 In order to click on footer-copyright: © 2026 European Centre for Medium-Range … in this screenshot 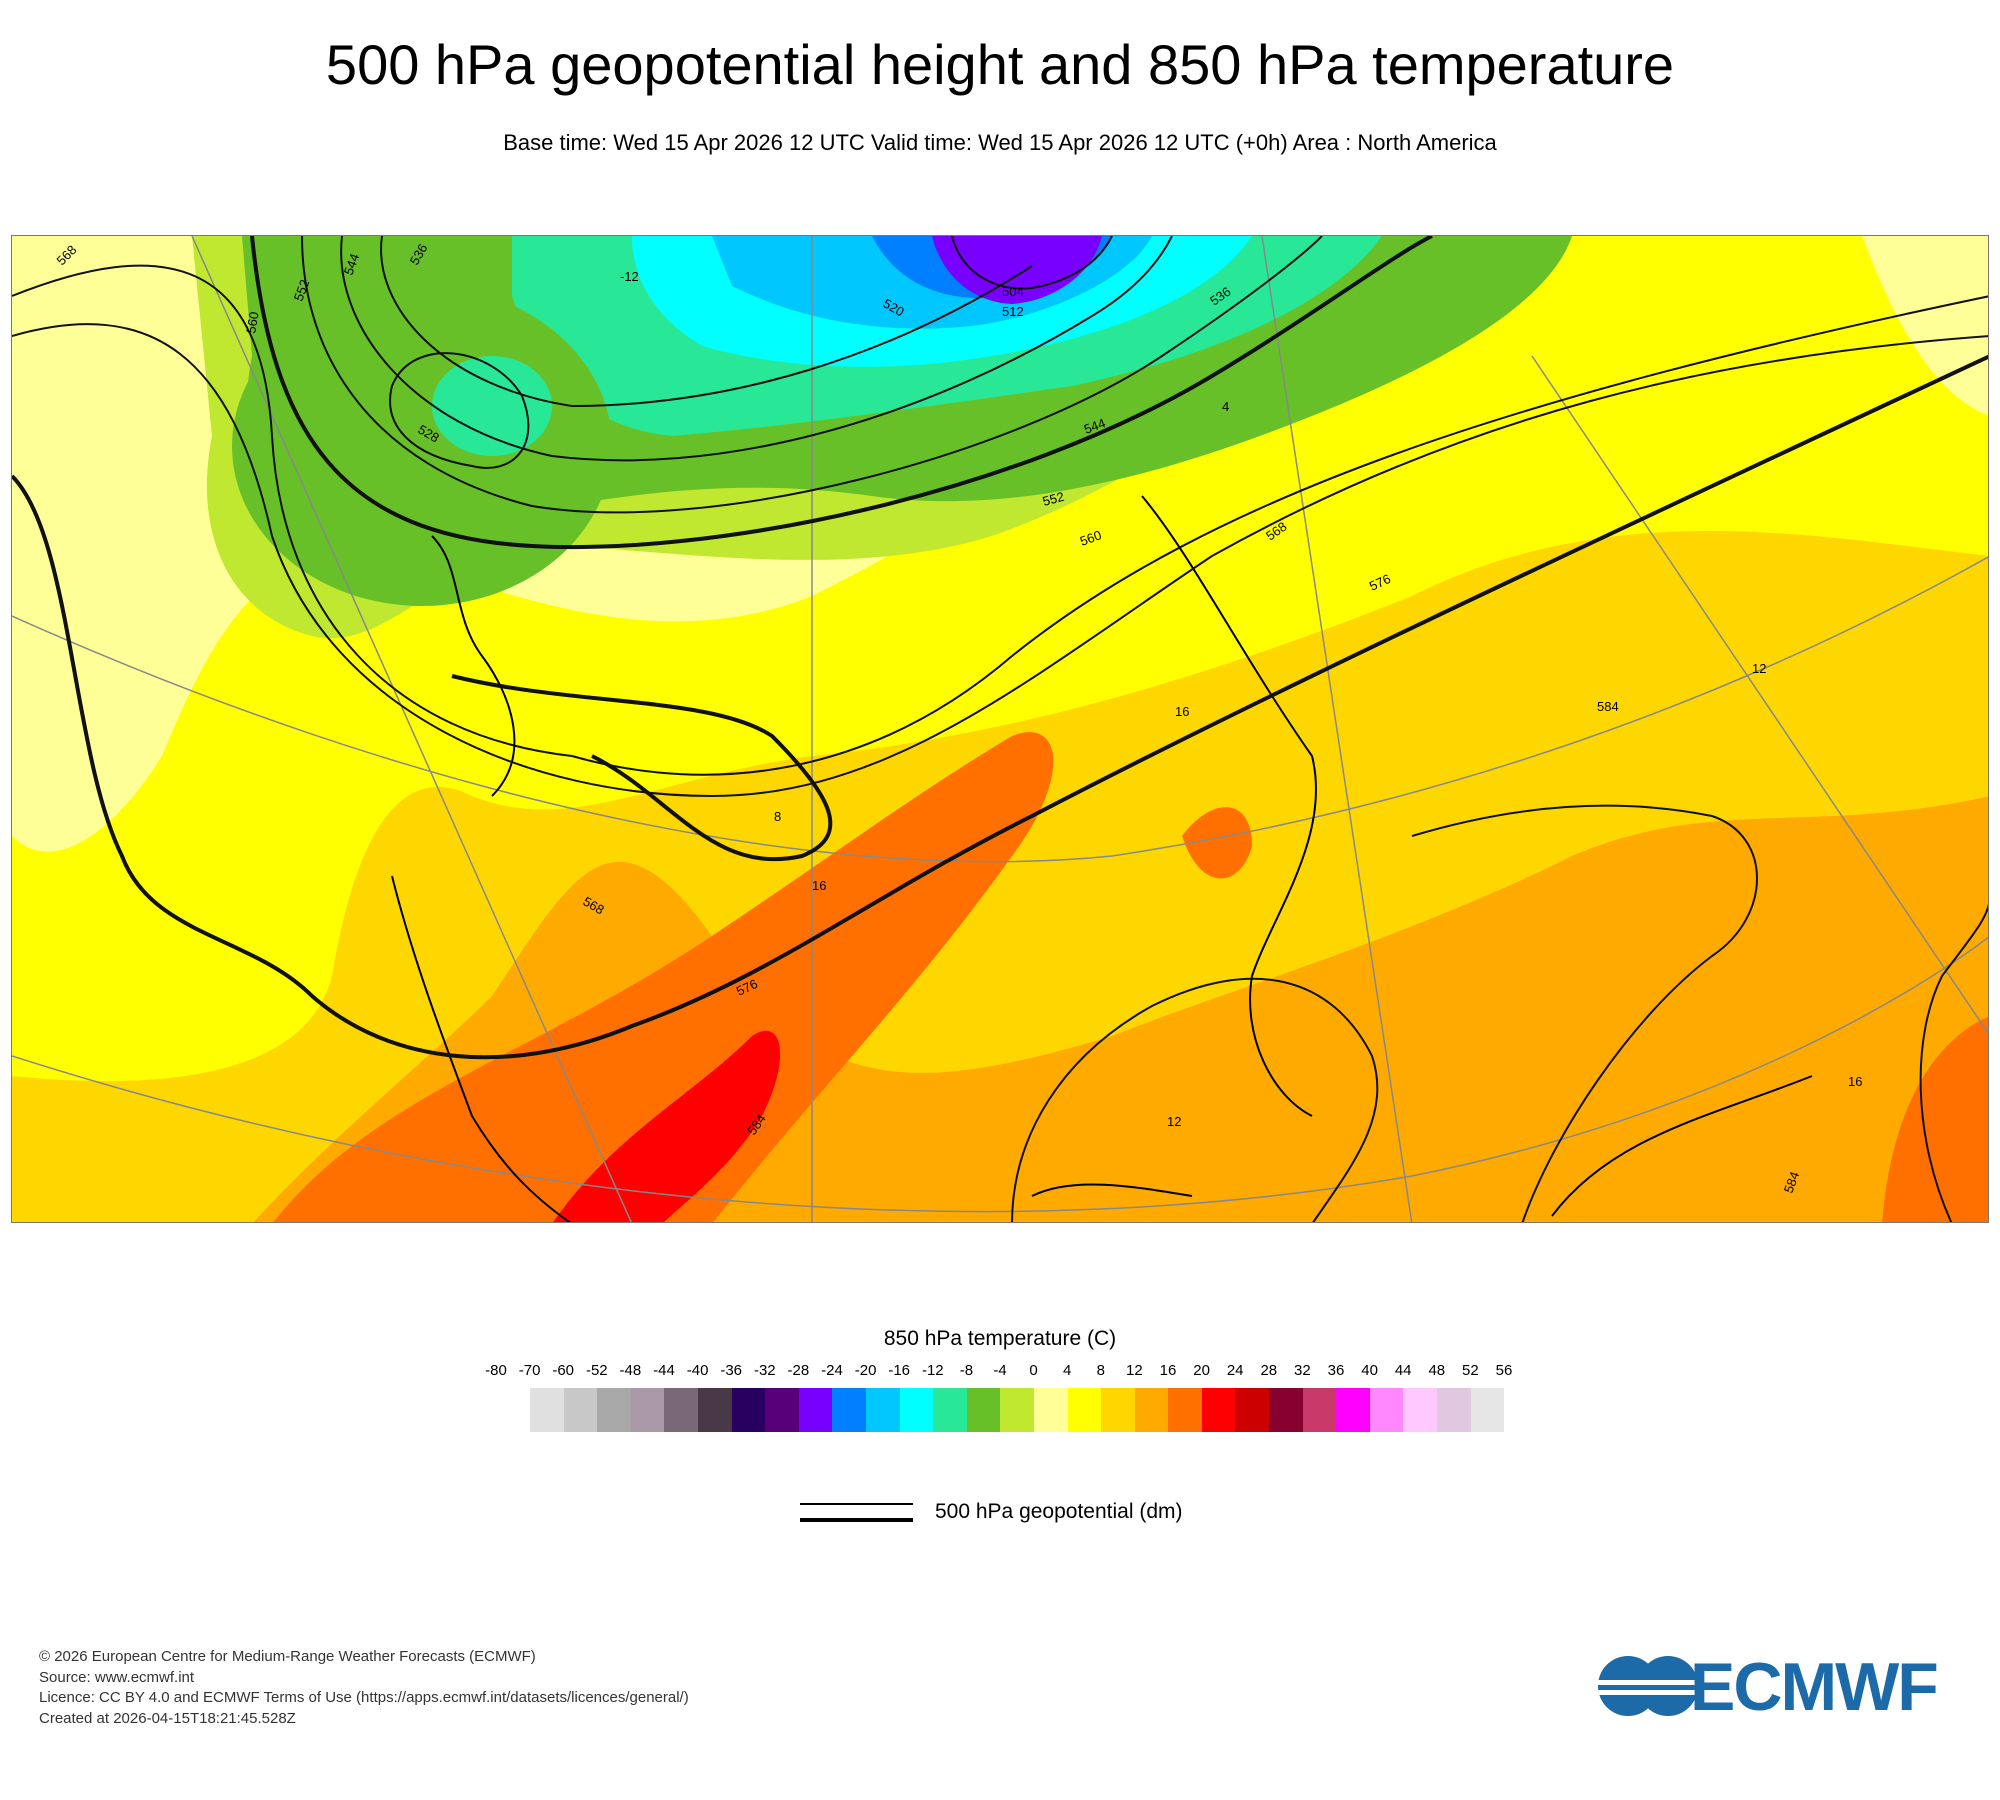, I will do `click(287, 1656)`.